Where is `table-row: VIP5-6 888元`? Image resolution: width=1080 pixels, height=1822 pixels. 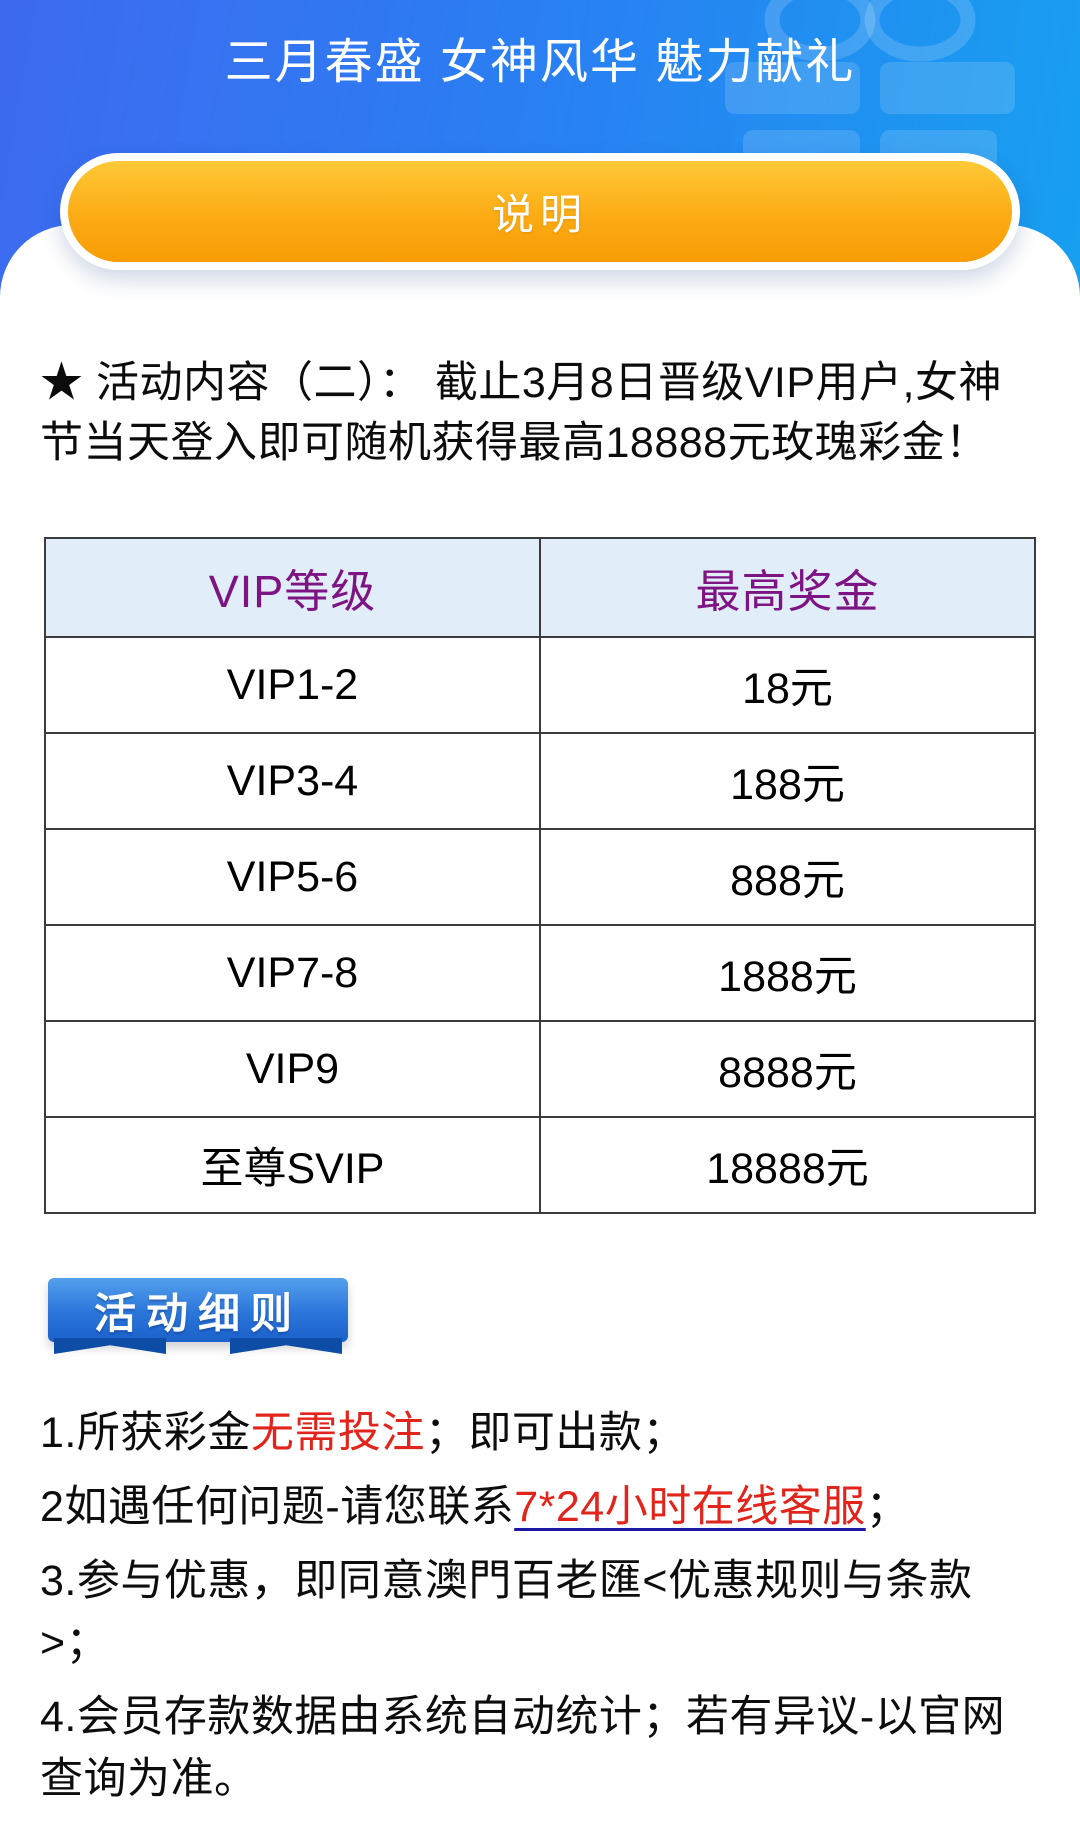
table-row: VIP5-6 888元 is located at coordinates (540, 877).